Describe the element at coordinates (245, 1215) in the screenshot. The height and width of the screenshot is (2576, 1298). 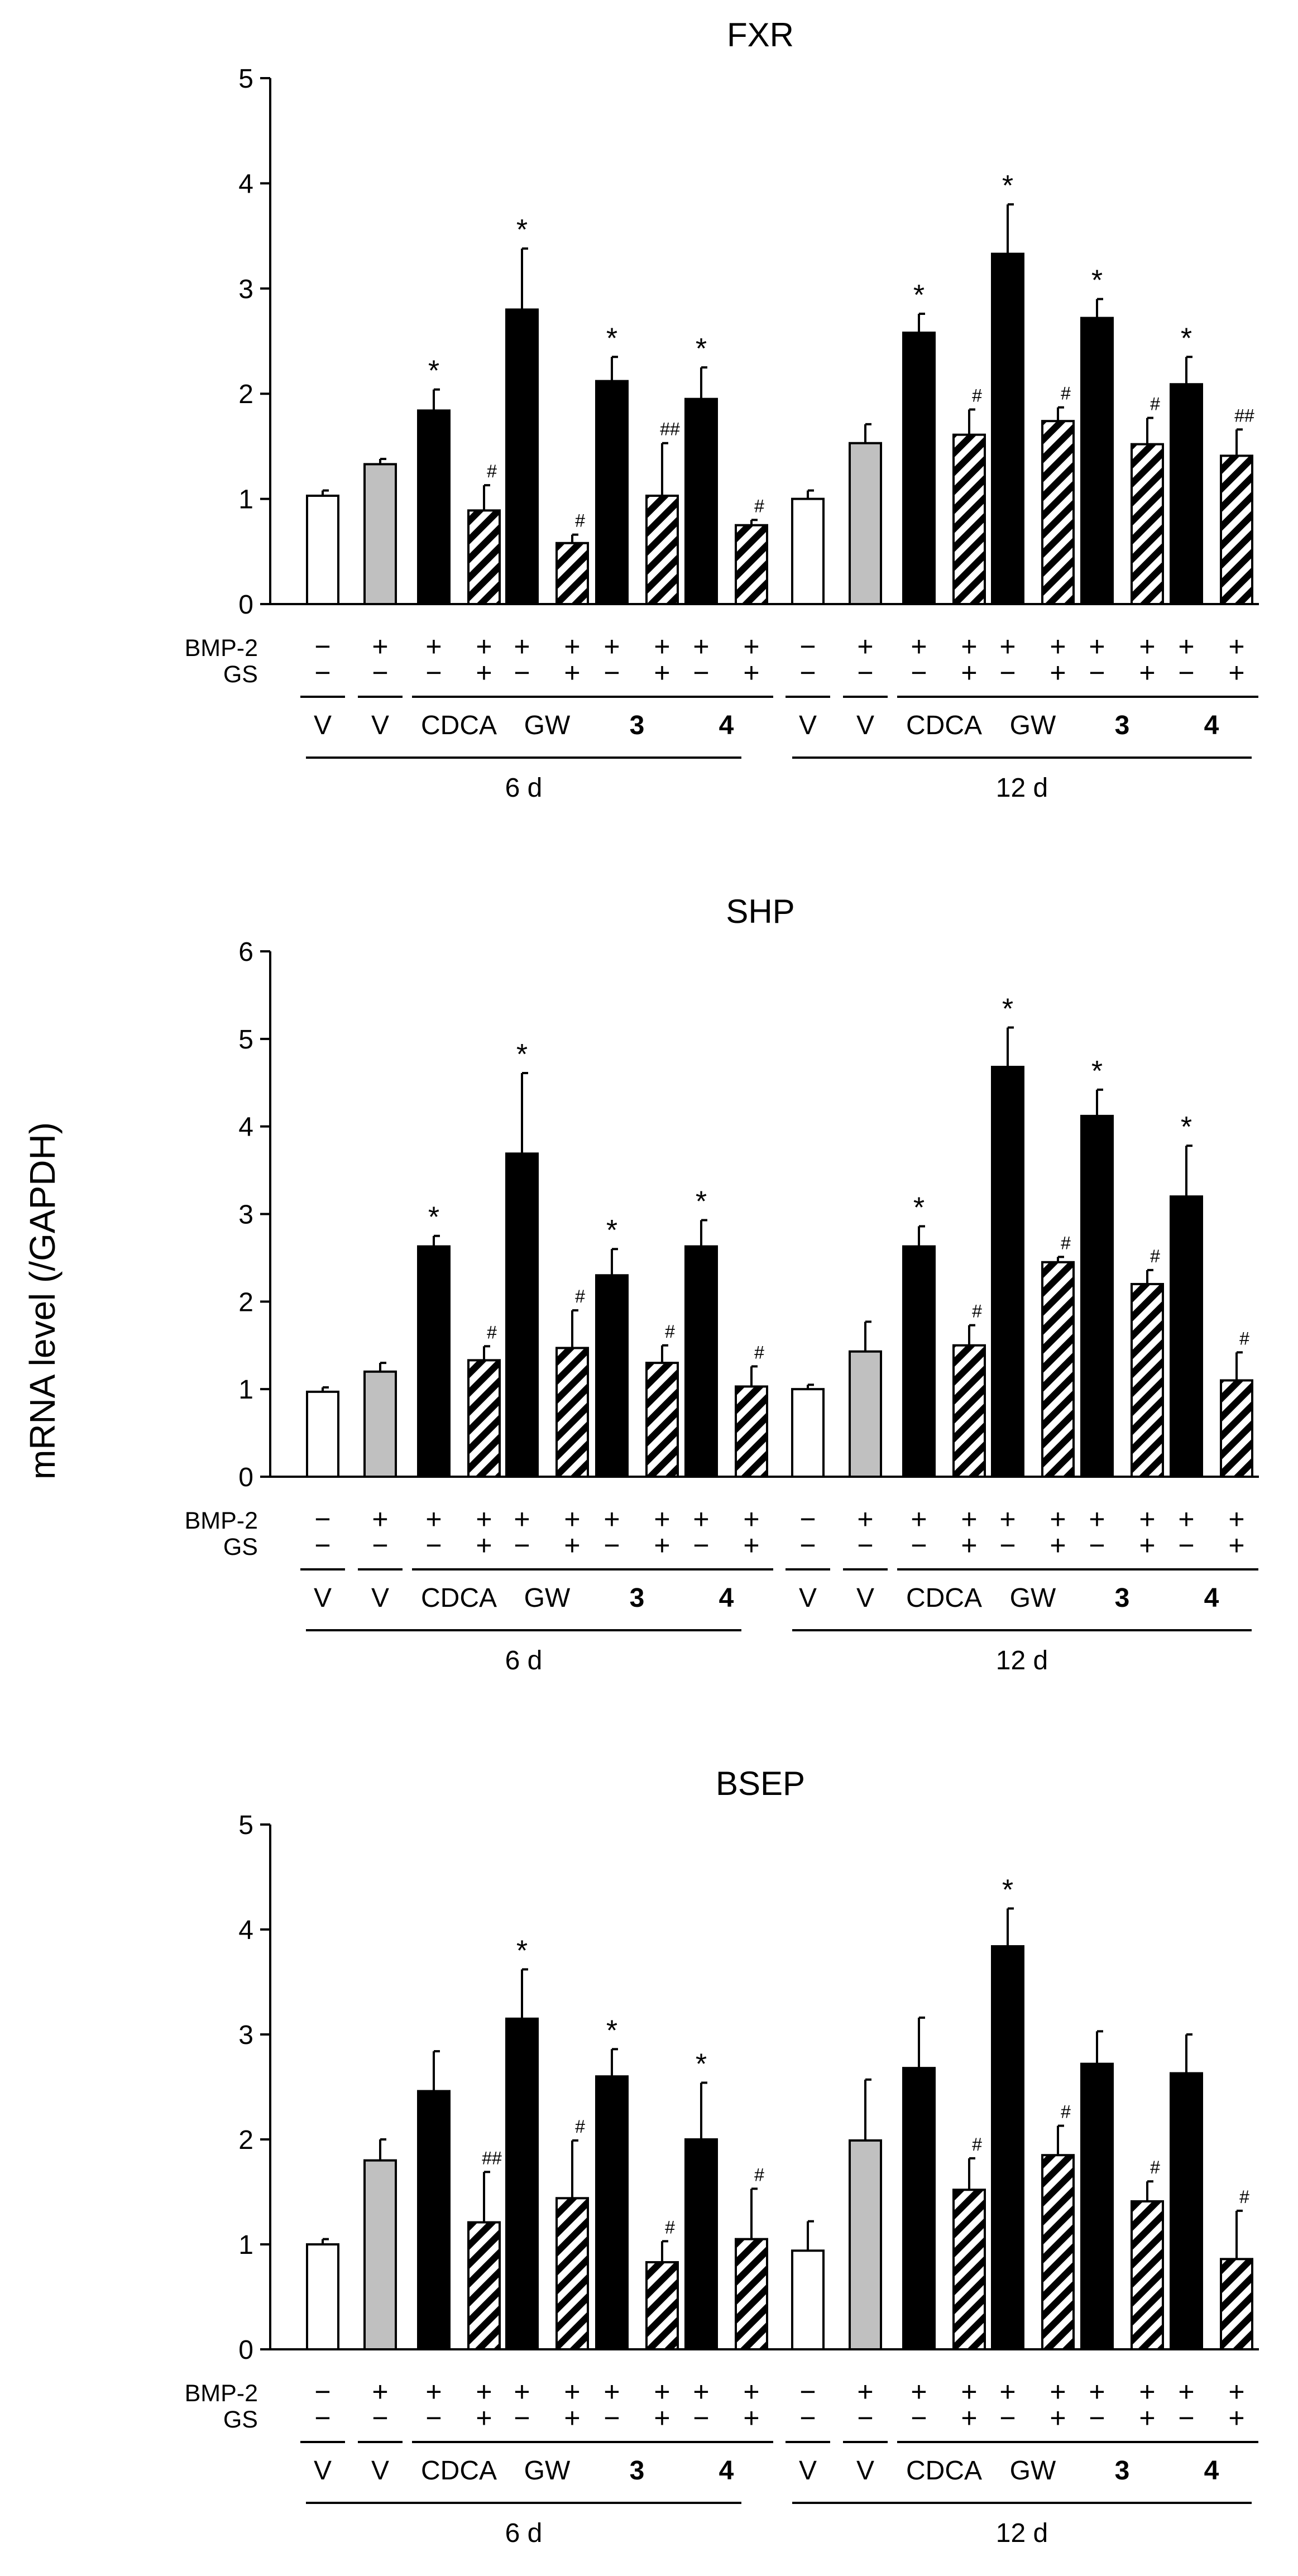
I see `y-tick-label: 3` at that location.